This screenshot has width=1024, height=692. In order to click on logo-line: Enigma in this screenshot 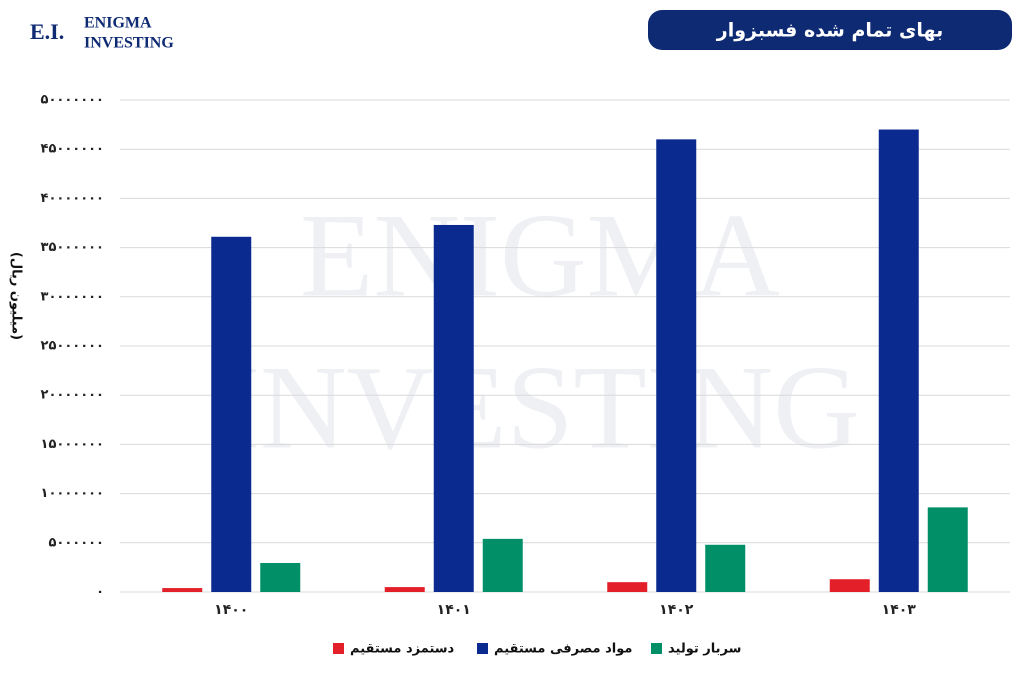, I will do `click(118, 23)`.